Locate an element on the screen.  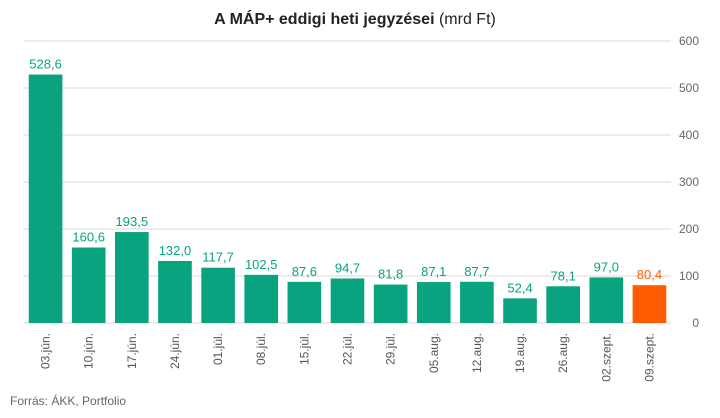
y-tick-label: 600 is located at coordinates (689, 41).